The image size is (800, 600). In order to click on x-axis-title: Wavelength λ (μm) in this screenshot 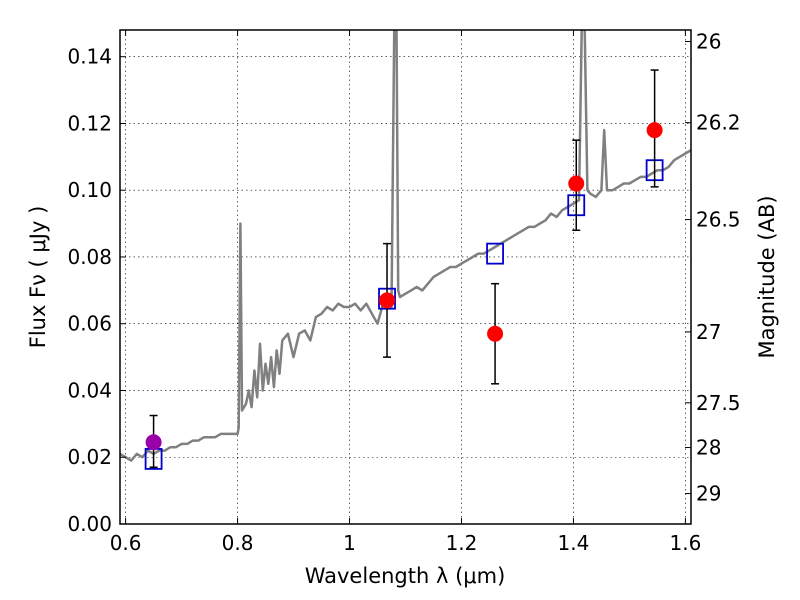, I will do `click(405, 576)`.